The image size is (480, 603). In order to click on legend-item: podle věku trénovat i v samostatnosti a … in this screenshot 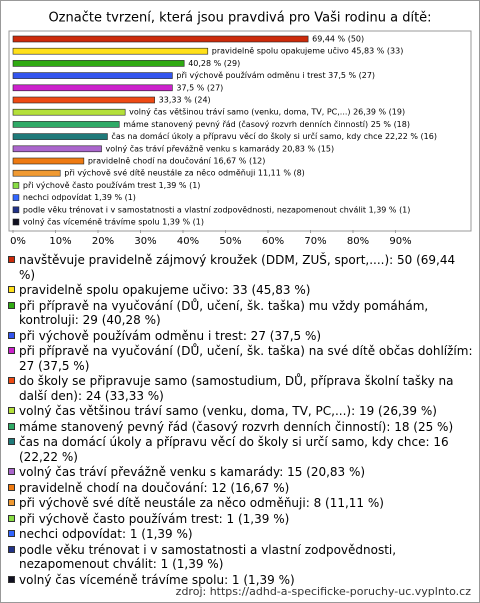, I will do `click(240, 557)`.